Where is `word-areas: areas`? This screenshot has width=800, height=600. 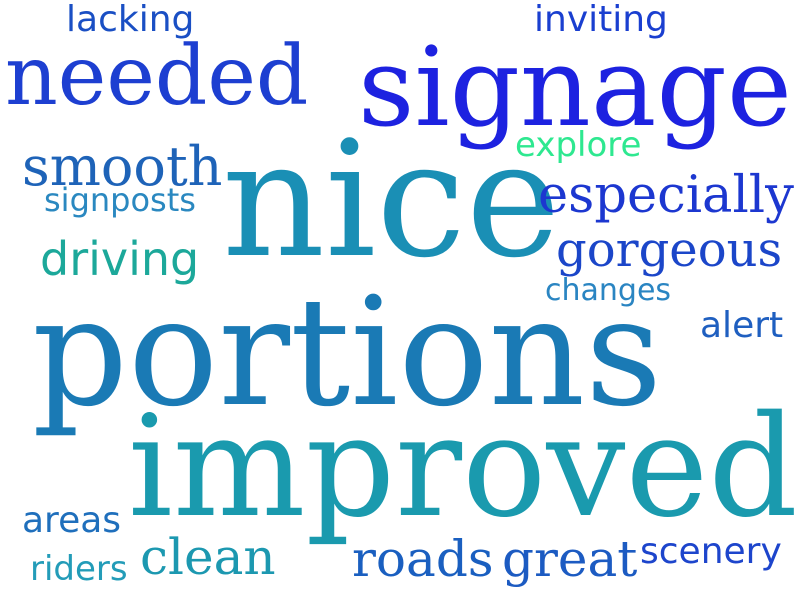 word-areas: areas is located at coordinates (72, 520).